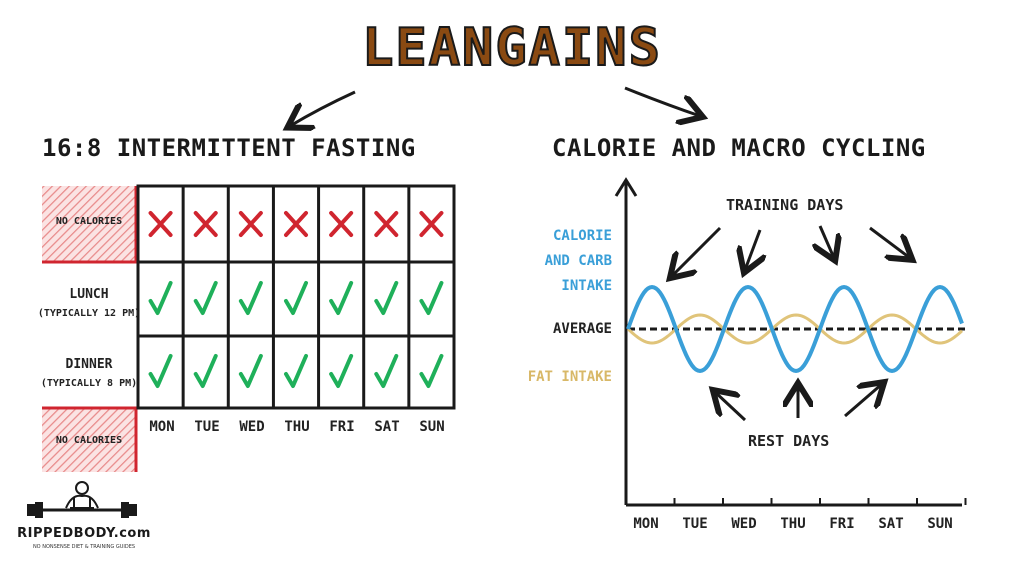 The width and height of the screenshot is (1024, 561). I want to click on row-label-dinner: DINNER, so click(89, 364).